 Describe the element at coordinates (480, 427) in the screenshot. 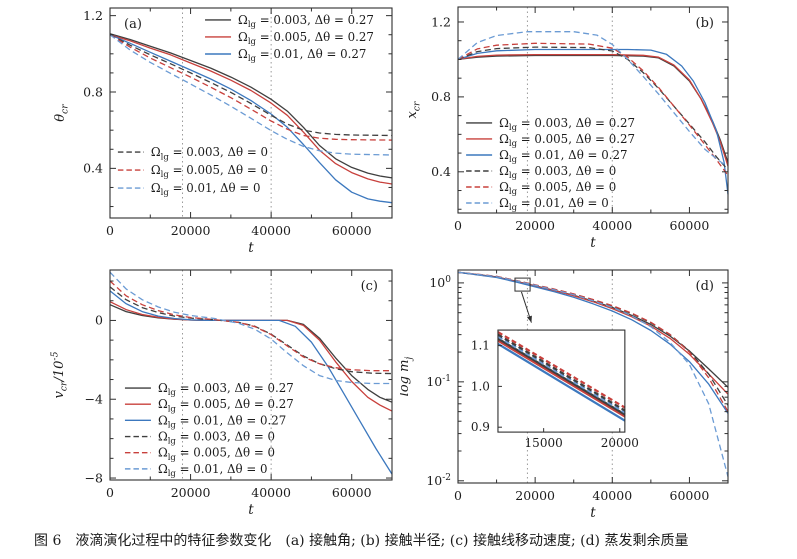

I see `svg-text: 0.9` at that location.